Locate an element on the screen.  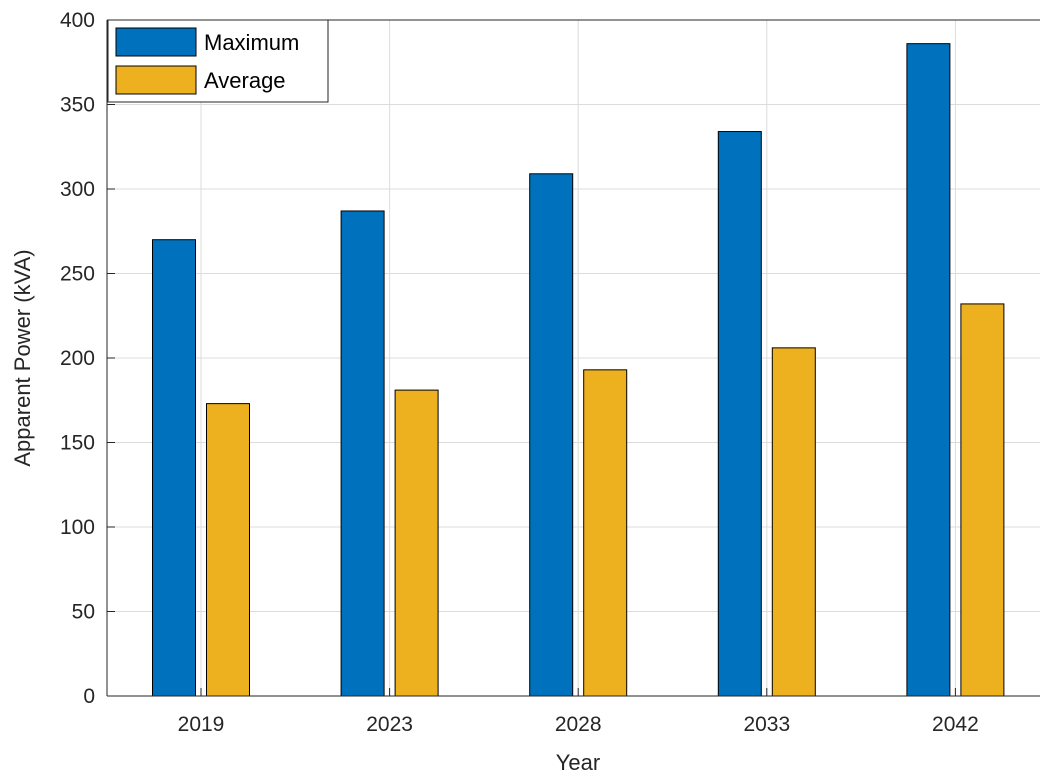
legend-label-maximum: Maximum is located at coordinates (251, 42).